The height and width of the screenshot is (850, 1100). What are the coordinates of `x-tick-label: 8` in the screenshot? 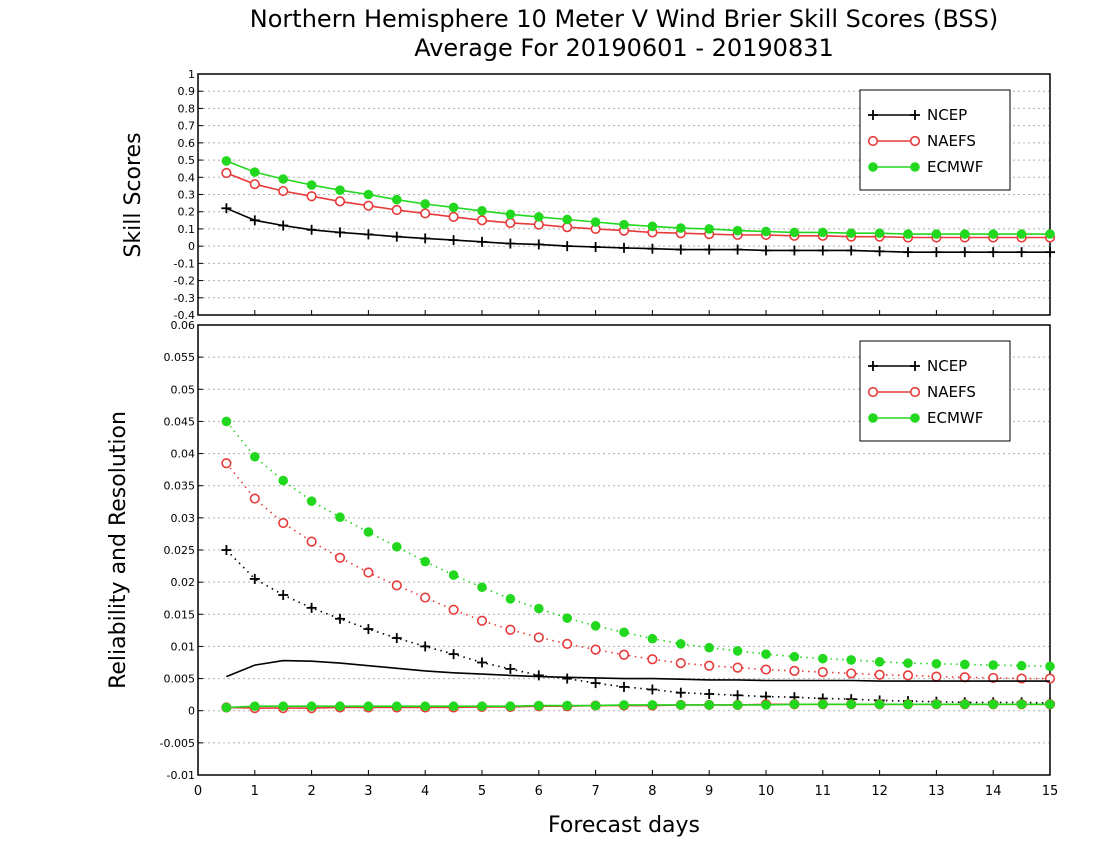 It's located at (652, 791).